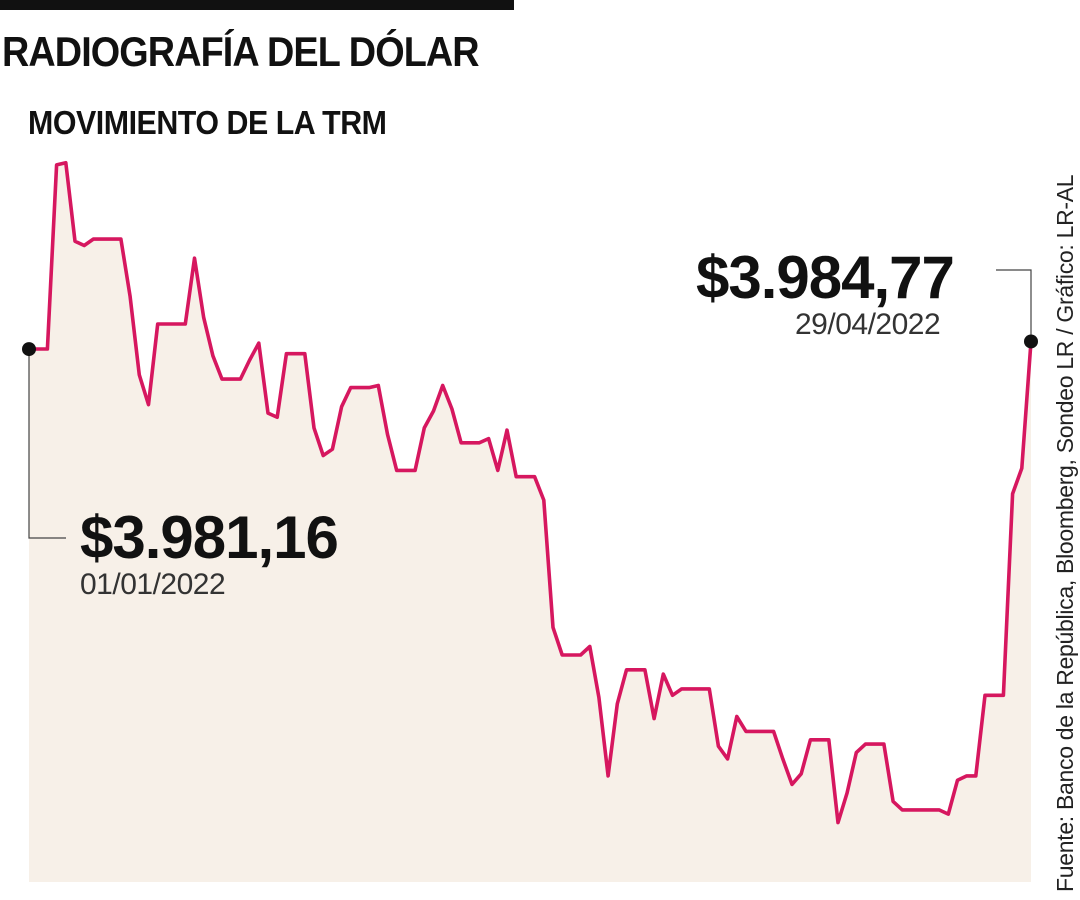 The height and width of the screenshot is (900, 1080). I want to click on start-value-label: $3.981,16, so click(209, 537).